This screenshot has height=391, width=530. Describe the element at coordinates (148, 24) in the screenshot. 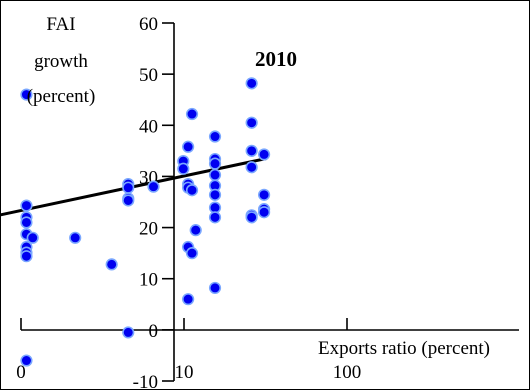

I see `y-tick-label: 60` at that location.